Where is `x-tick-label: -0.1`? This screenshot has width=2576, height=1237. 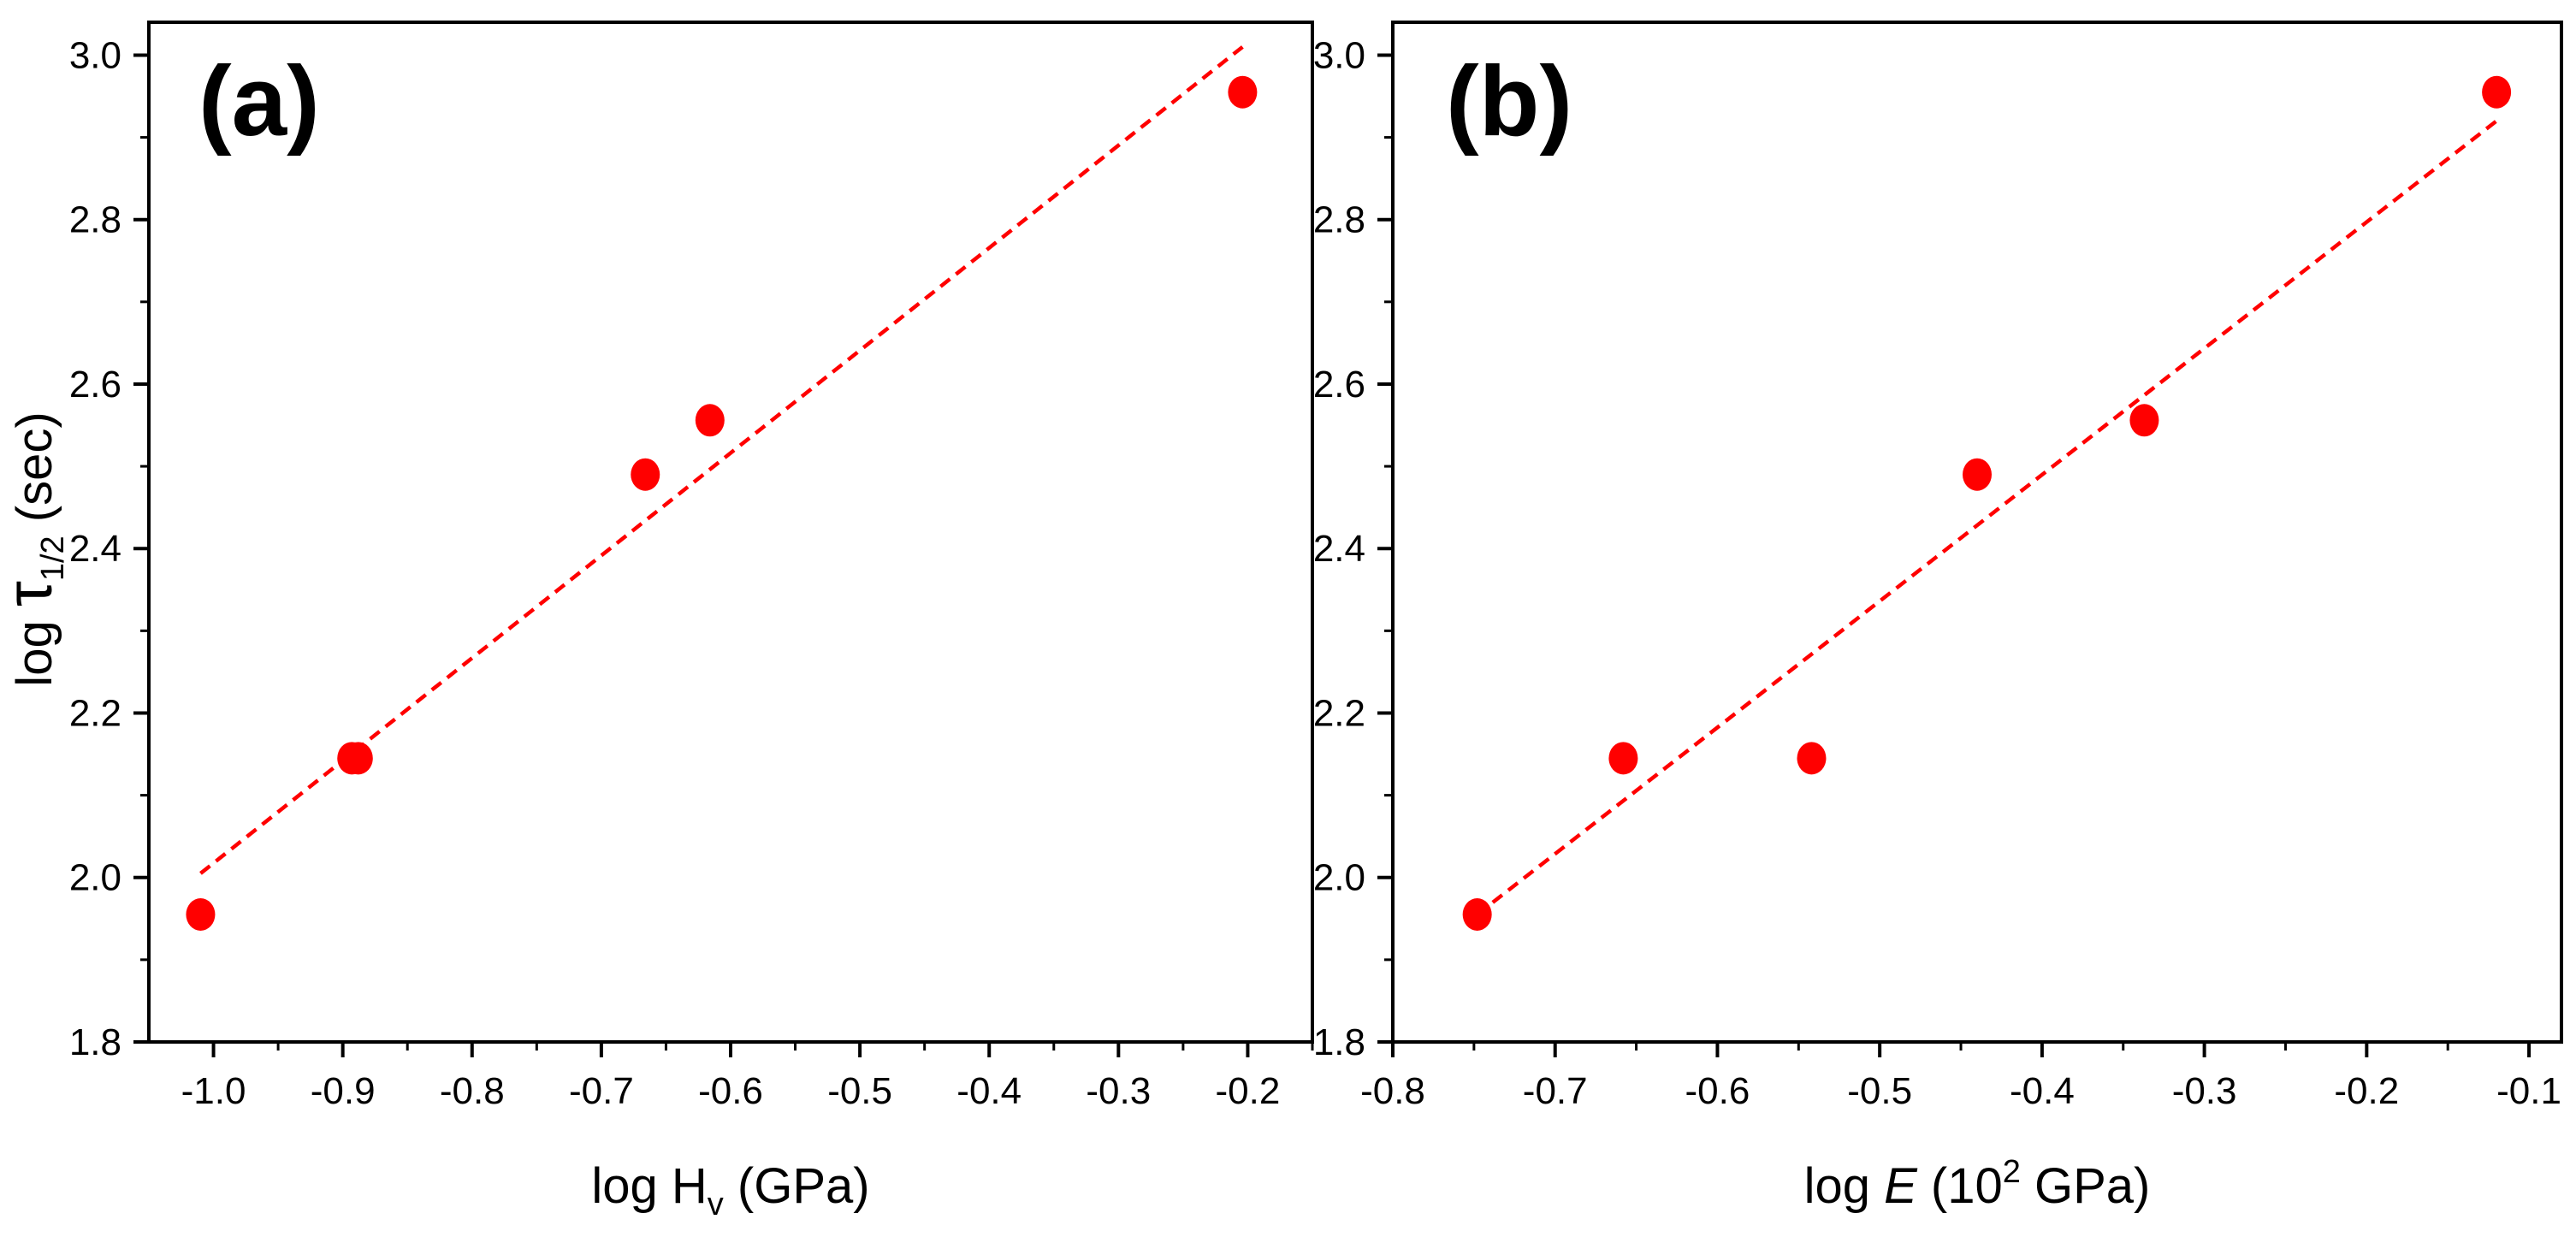
x-tick-label: -0.1 is located at coordinates (2528, 1091).